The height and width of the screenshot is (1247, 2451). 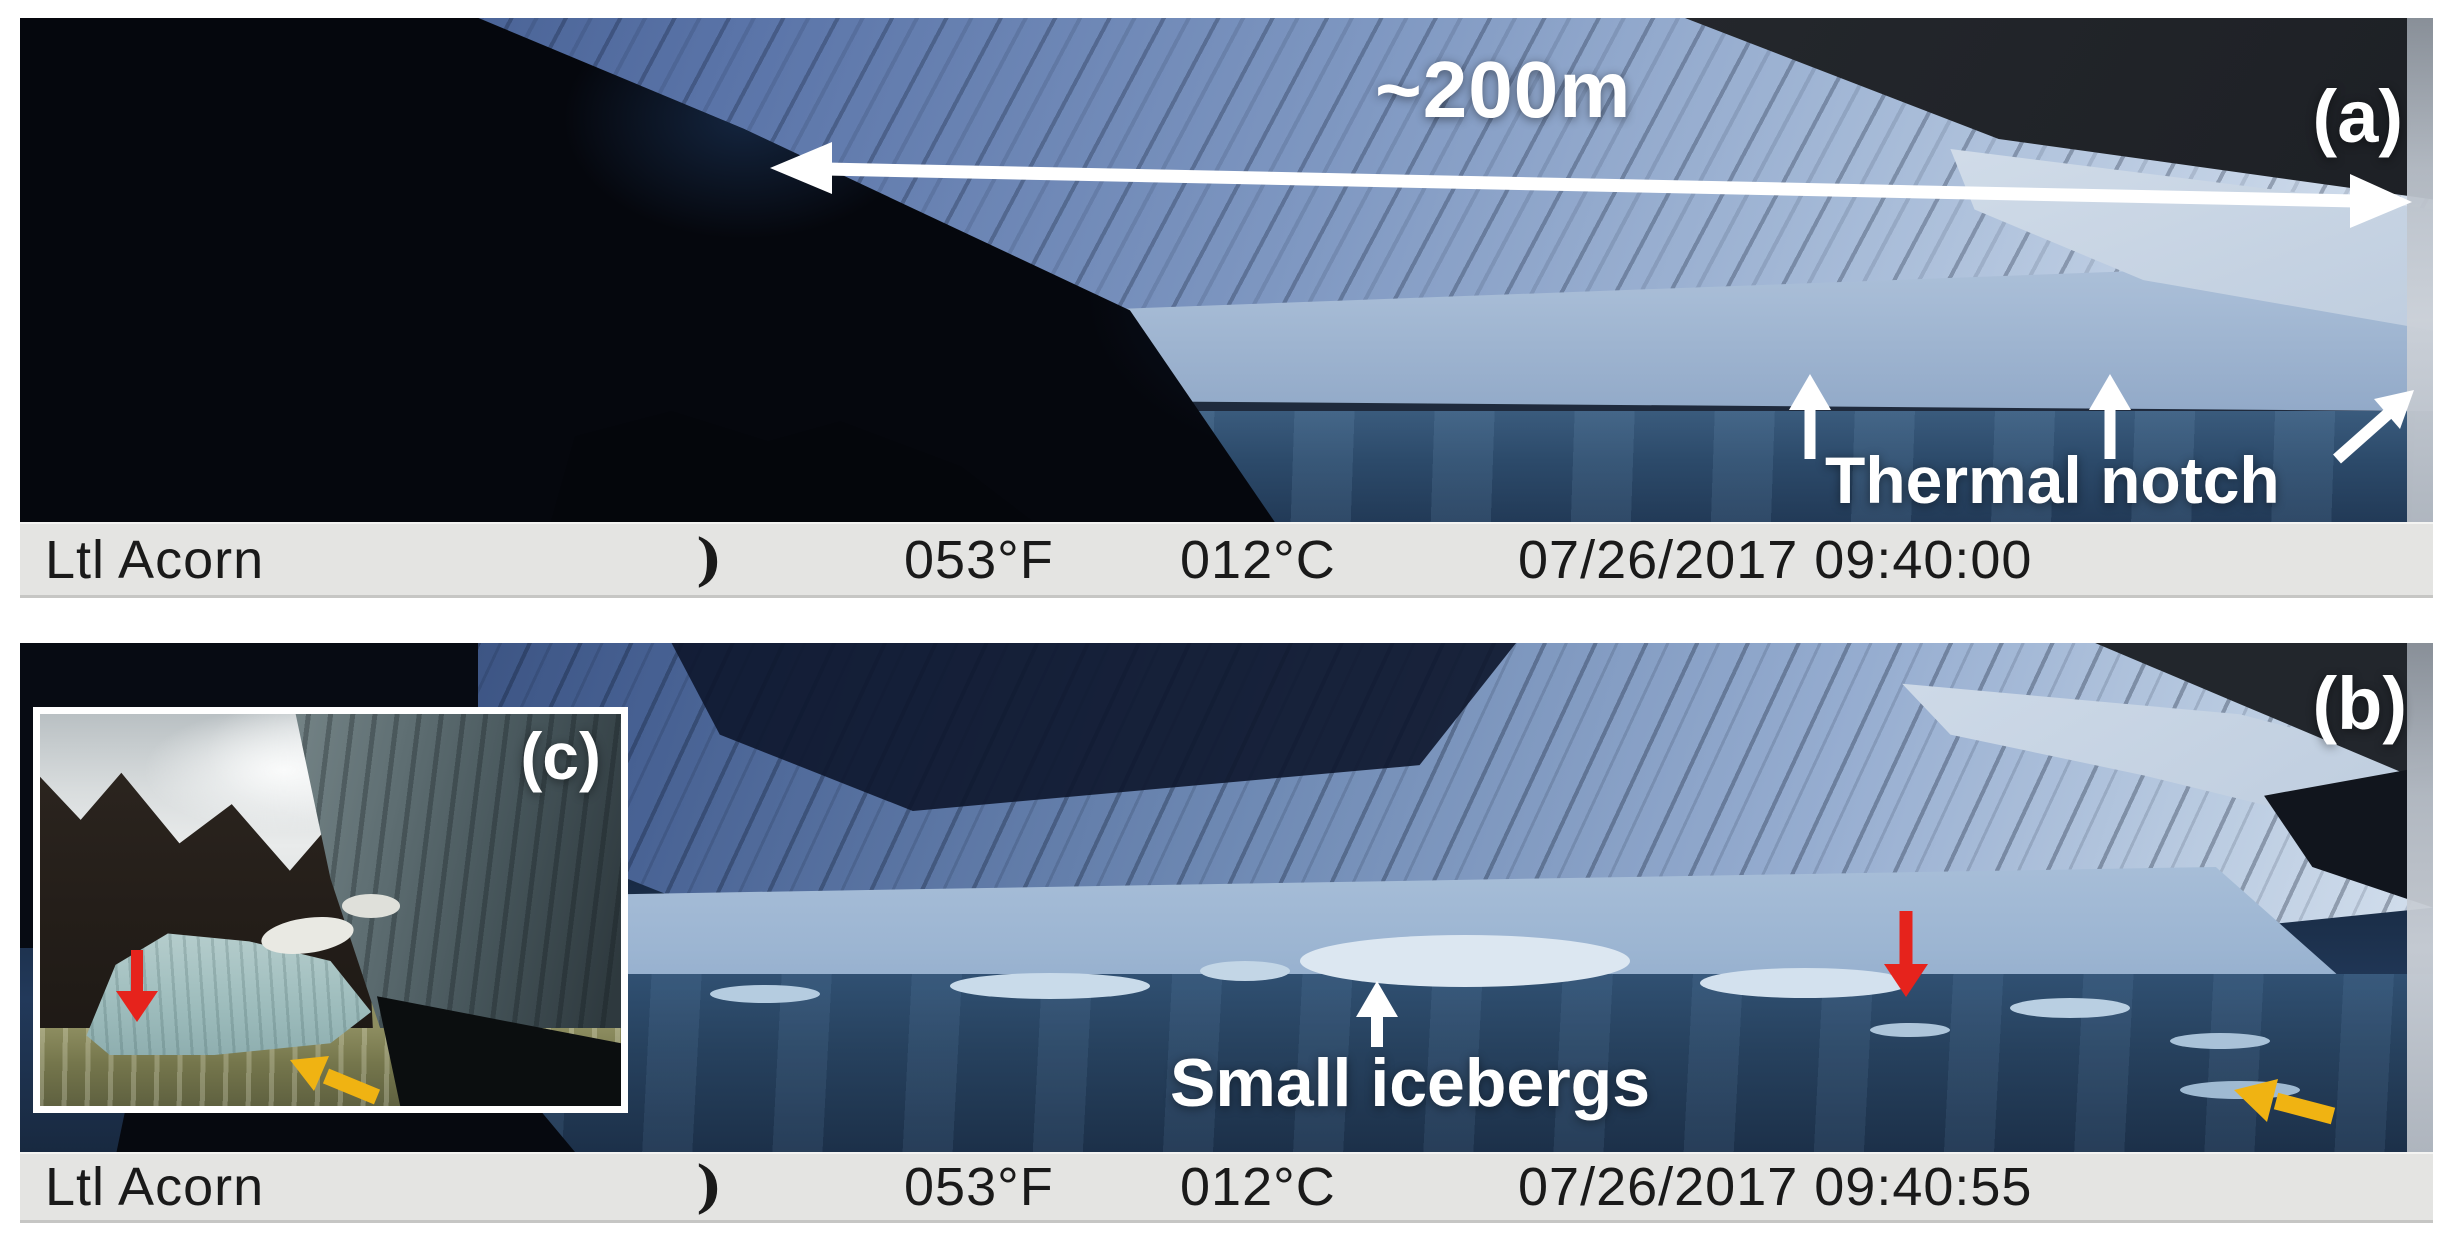 What do you see at coordinates (248, 1027) in the screenshot?
I see `inset-annotation-arrows` at bounding box center [248, 1027].